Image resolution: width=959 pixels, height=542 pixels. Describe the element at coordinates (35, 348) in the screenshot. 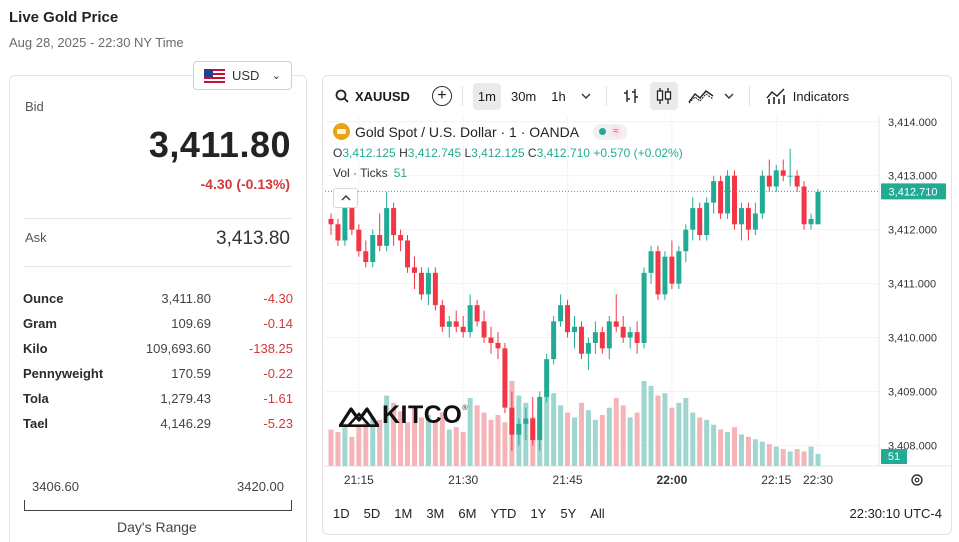

I see `unit-name: Kilo` at that location.